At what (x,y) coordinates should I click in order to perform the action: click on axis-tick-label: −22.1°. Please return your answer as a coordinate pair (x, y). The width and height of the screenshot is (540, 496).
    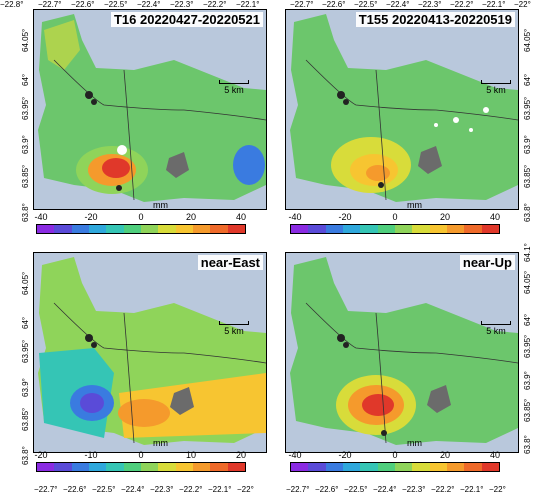
    Looking at the image, I should click on (472, 489).